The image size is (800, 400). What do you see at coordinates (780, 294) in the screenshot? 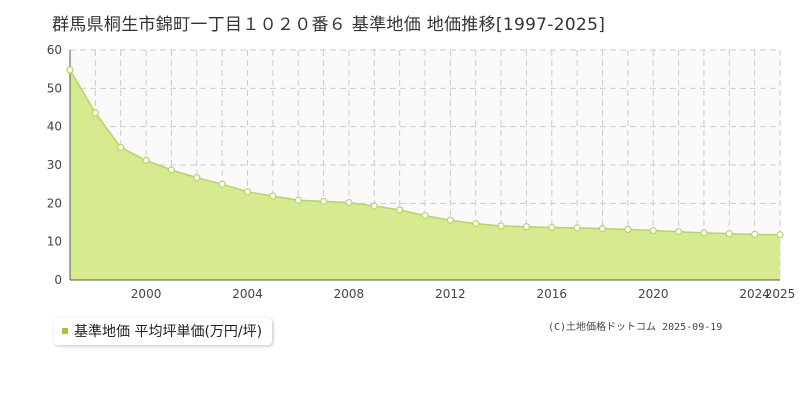
I see `x-tick-label: 2025` at bounding box center [780, 294].